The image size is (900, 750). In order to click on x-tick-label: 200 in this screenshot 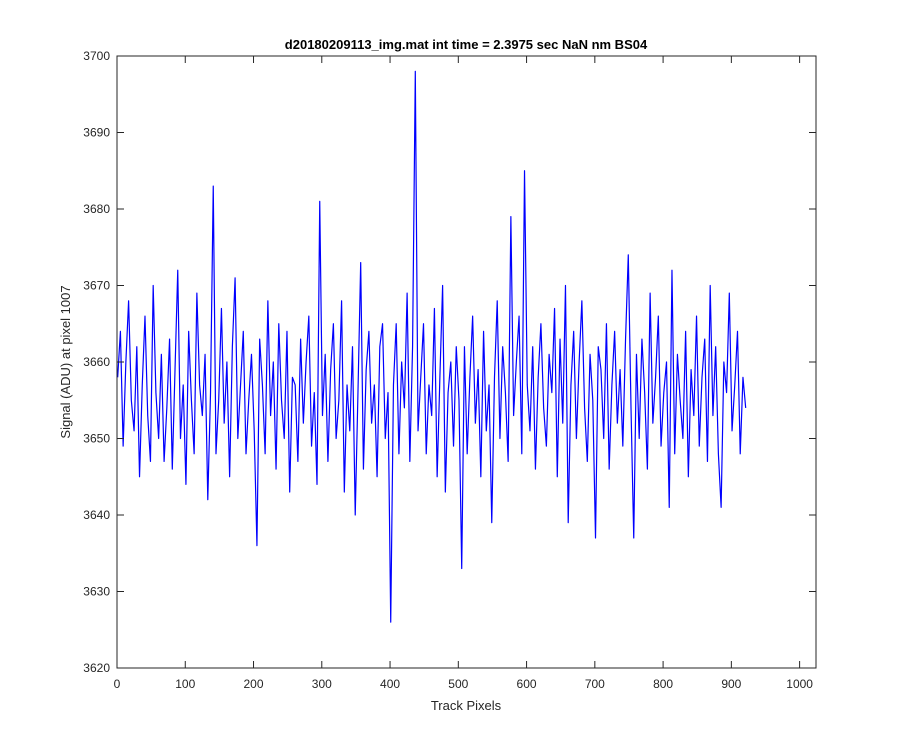, I will do `click(254, 684)`.